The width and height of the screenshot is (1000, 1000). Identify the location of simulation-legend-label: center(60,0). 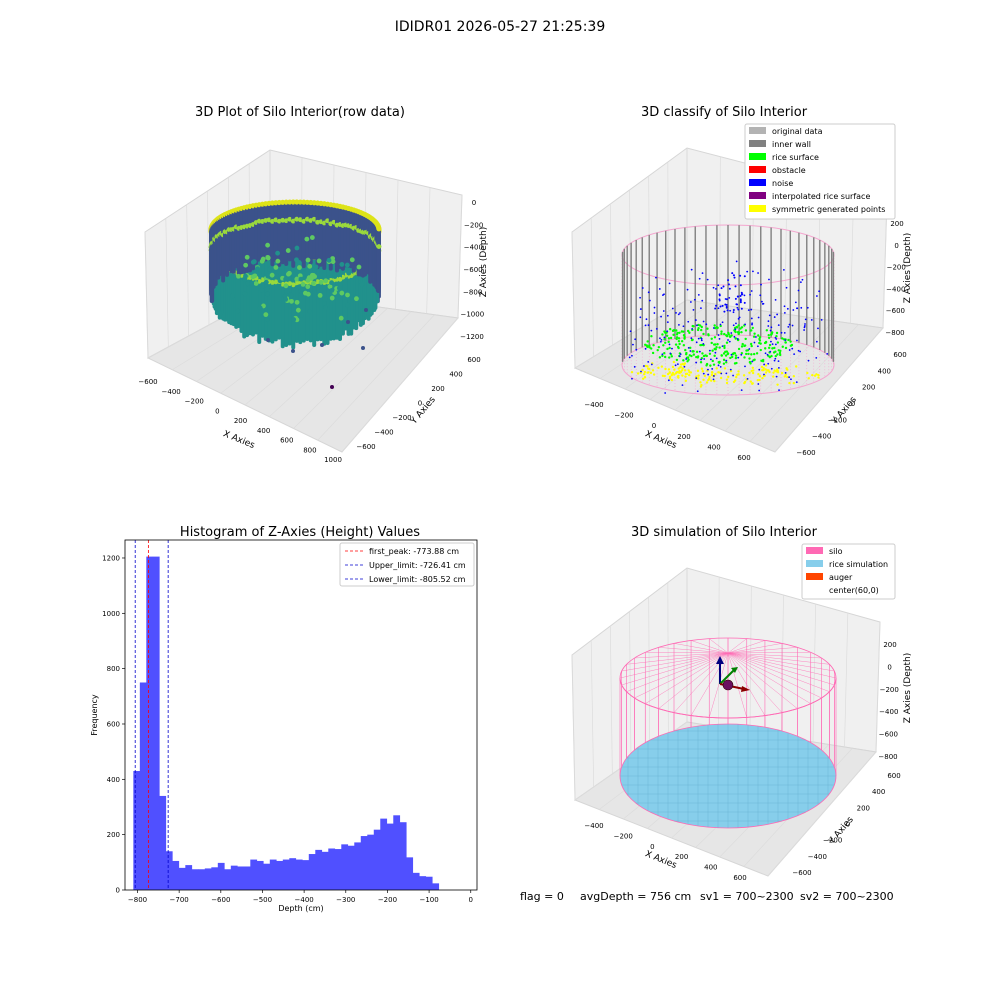
(854, 590).